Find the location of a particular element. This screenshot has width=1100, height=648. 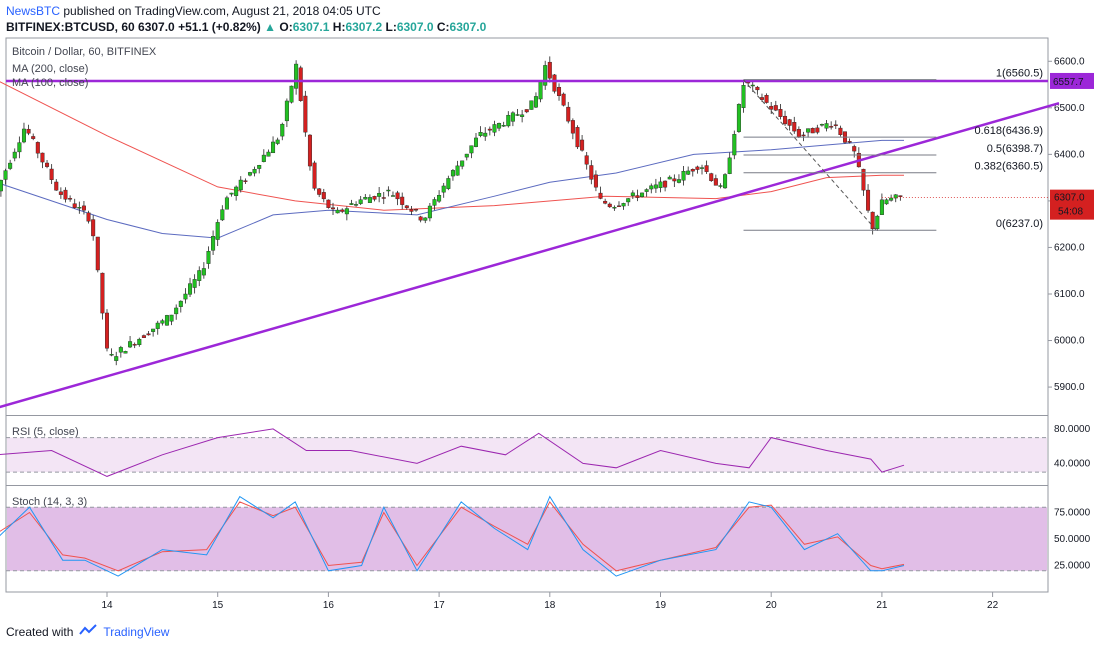

price-label: 6307.0 is located at coordinates (1069, 198).